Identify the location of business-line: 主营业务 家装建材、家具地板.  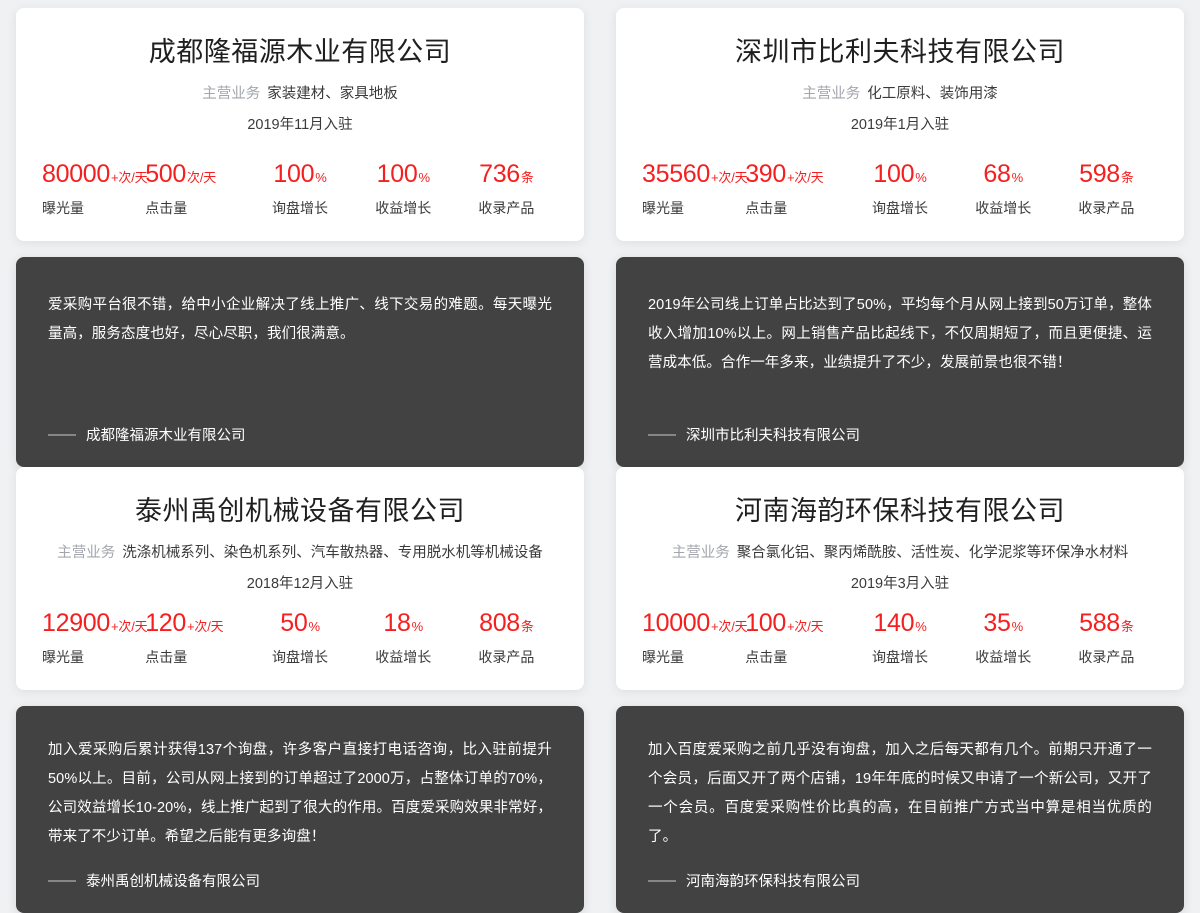
(300, 95).